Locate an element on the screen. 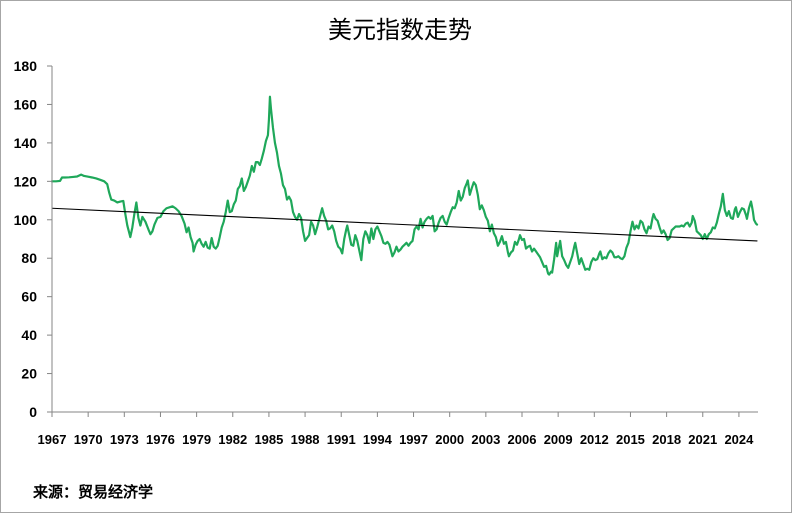 This screenshot has height=513, width=792. x-tick-label: 2024 is located at coordinates (739, 439).